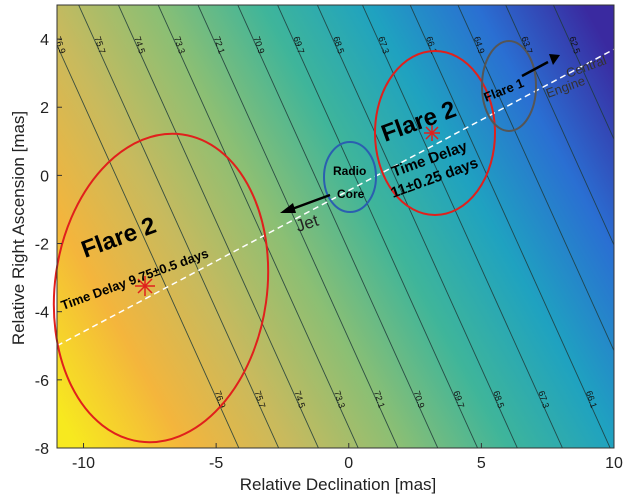  What do you see at coordinates (637, 399) in the screenshot?
I see `contour-level-label: 64.9` at bounding box center [637, 399].